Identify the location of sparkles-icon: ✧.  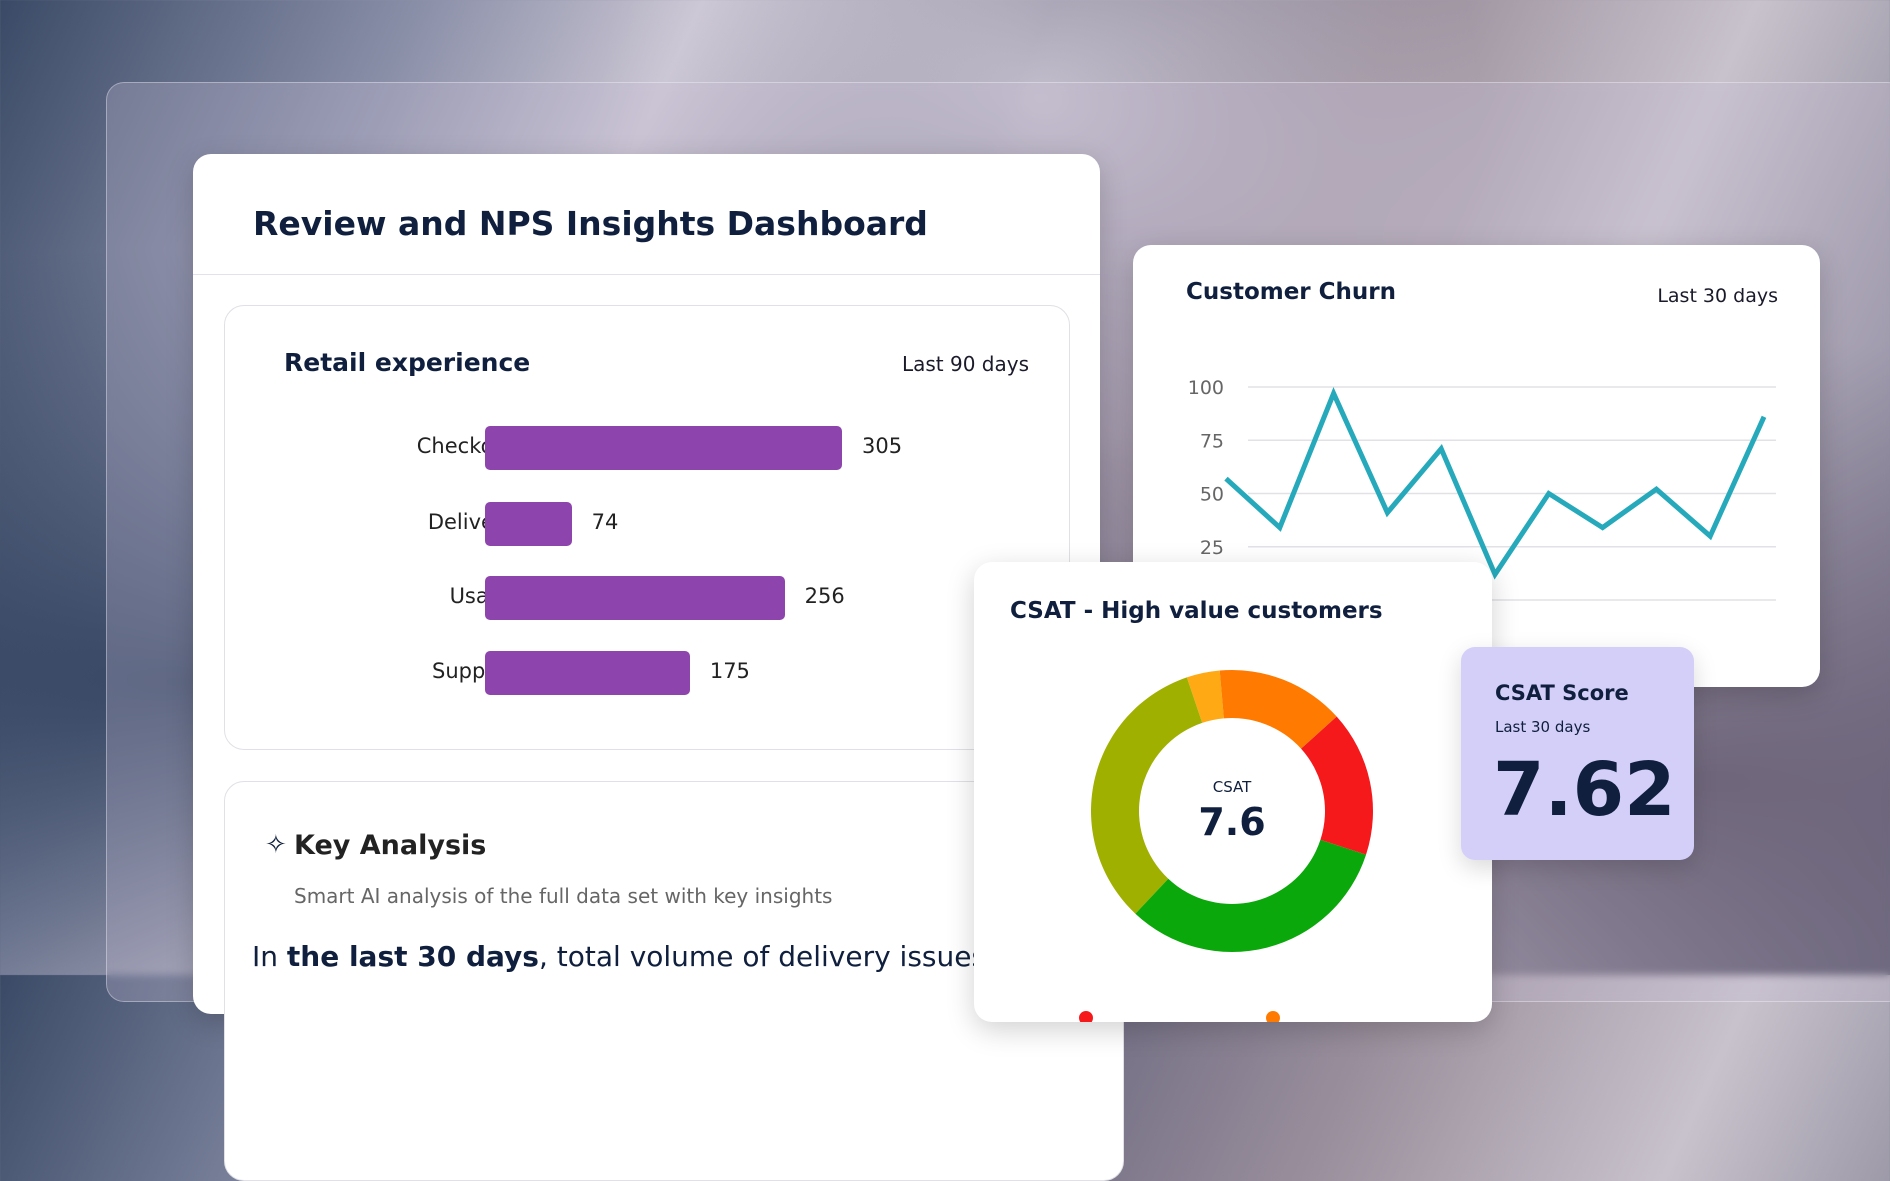
(276, 845).